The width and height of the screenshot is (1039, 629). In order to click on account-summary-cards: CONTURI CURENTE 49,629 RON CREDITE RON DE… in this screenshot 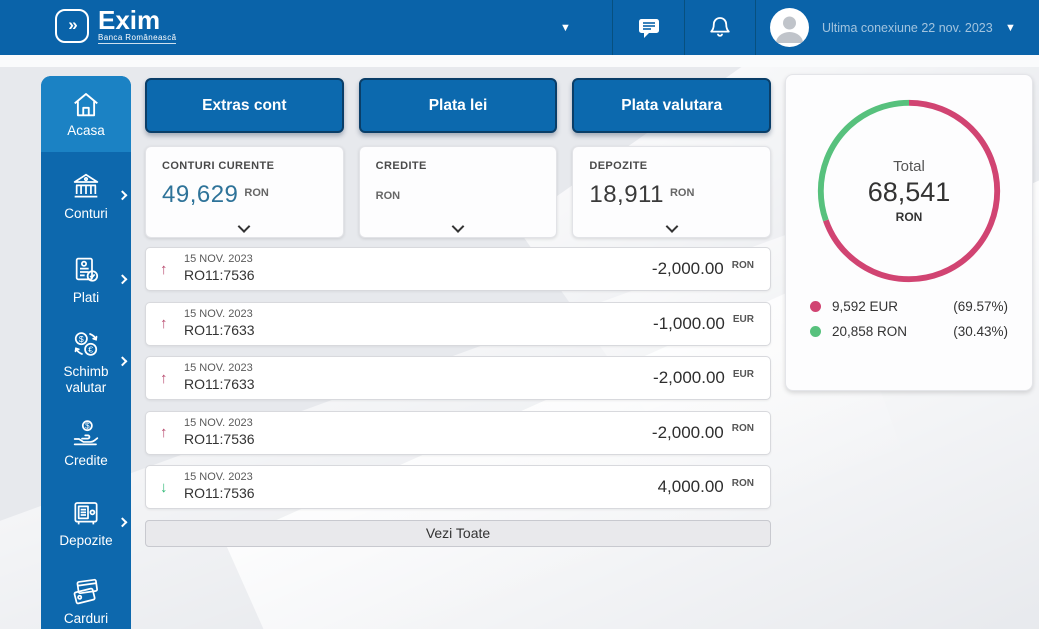, I will do `click(458, 192)`.